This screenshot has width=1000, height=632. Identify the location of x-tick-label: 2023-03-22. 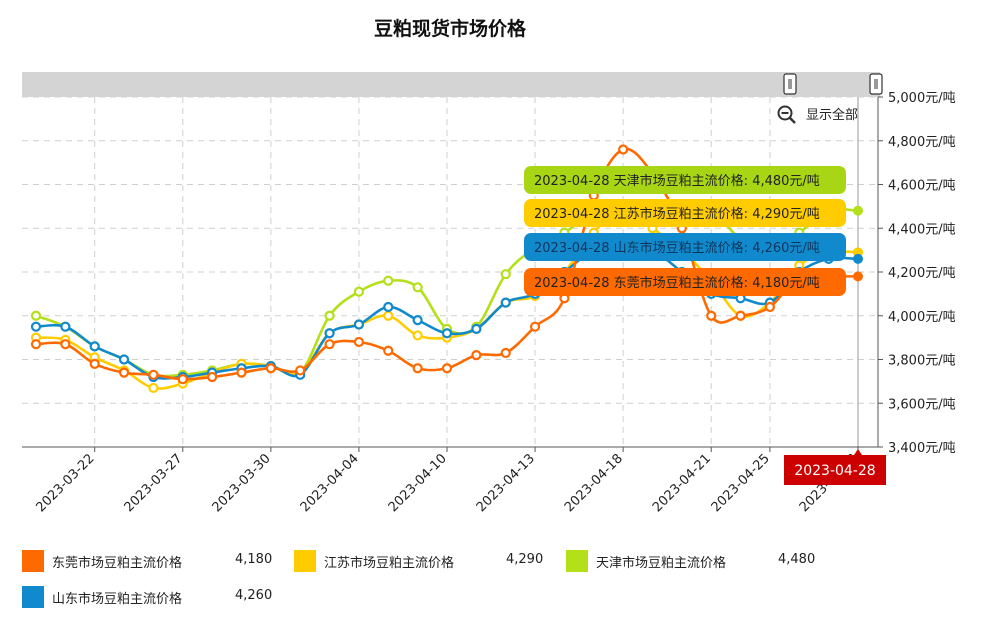
(66, 483).